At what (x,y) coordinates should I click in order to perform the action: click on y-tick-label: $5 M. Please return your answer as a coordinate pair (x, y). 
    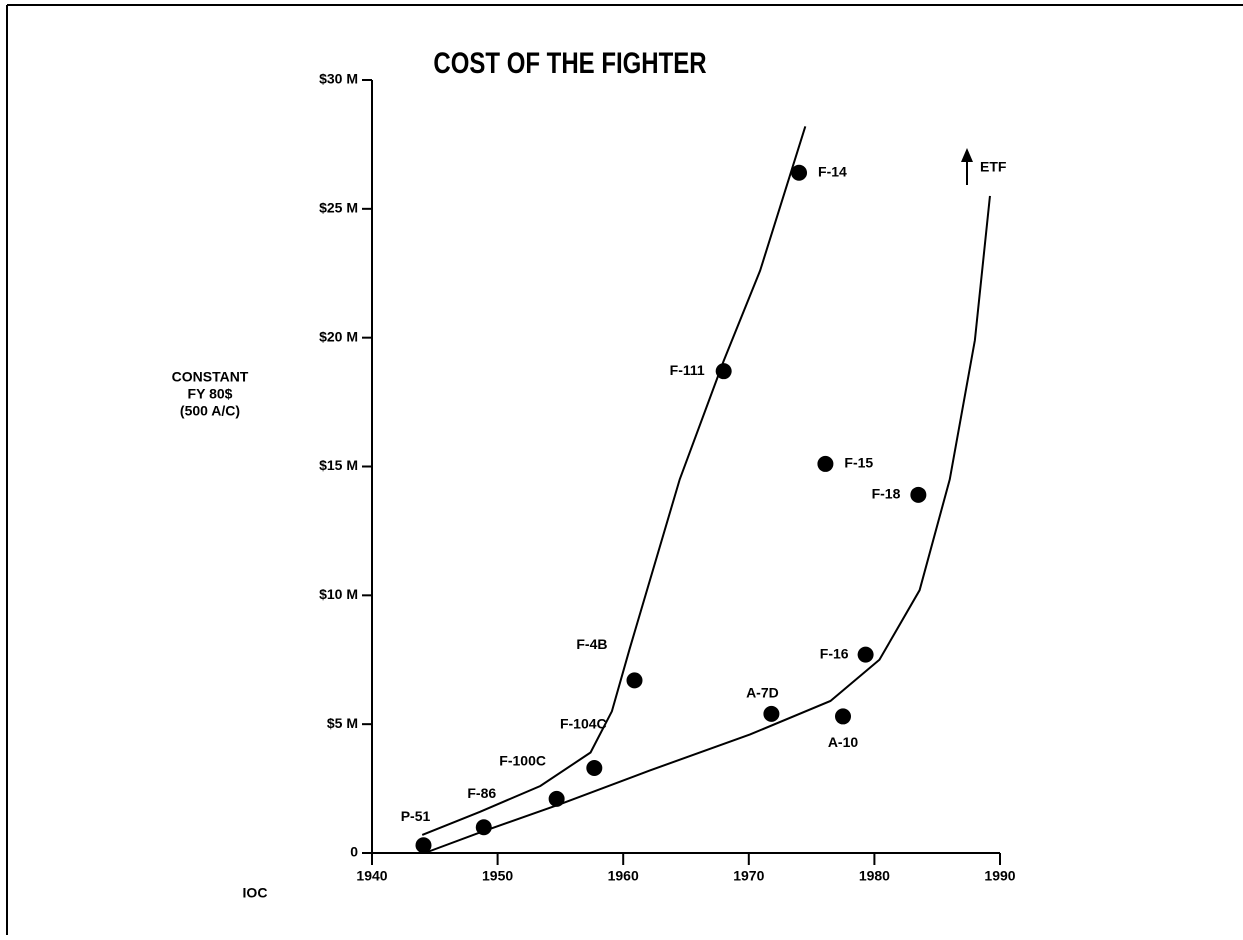
    Looking at the image, I should click on (342, 723).